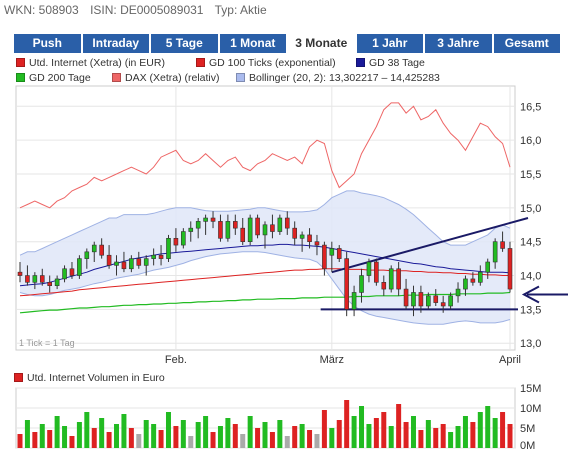  What do you see at coordinates (530, 310) in the screenshot?
I see `y-tick-label: 13,5` at bounding box center [530, 310].